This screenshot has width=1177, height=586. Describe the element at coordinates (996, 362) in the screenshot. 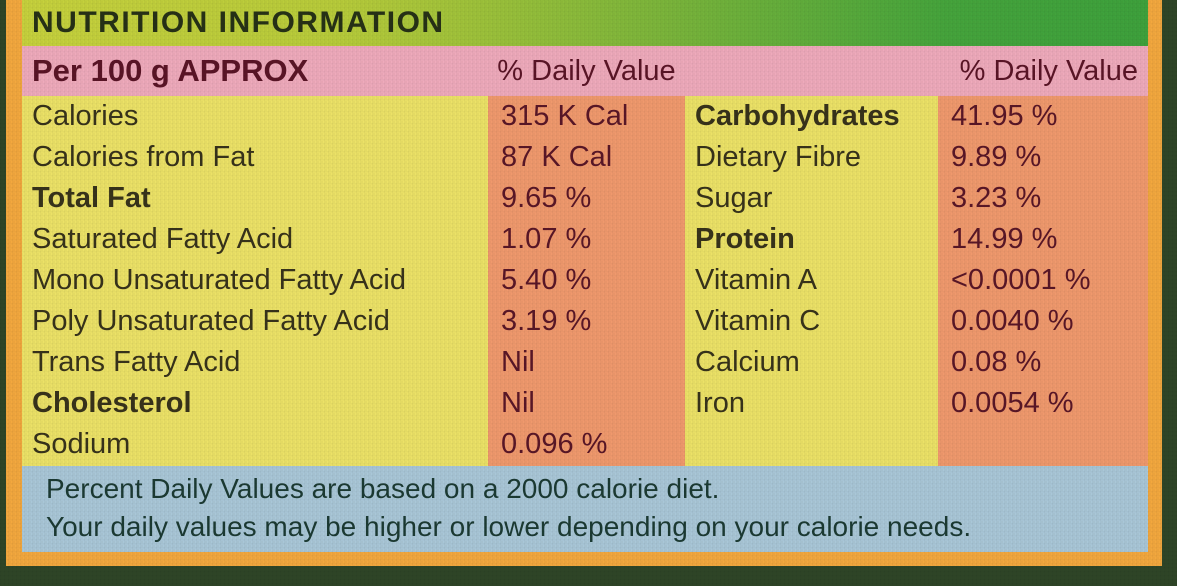

I see `nutrient-value: 0.08 %` at that location.